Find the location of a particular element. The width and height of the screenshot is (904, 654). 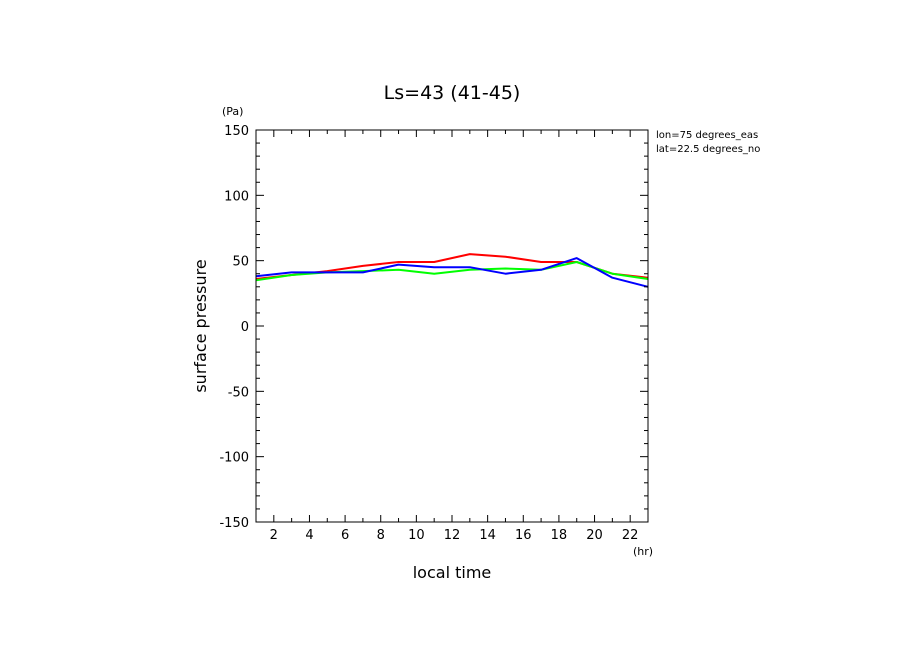

x-tick-label: 10 is located at coordinates (416, 535).